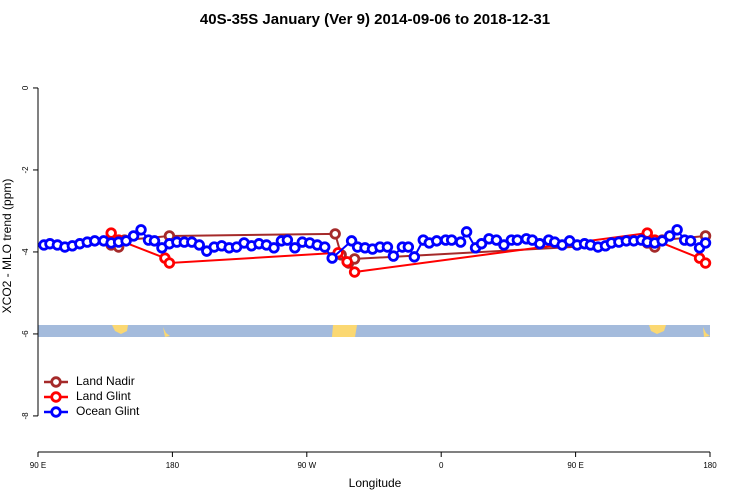 Image resolution: width=750 pixels, height=500 pixels. What do you see at coordinates (105, 381) in the screenshot?
I see `legend-label: Land Nadir` at bounding box center [105, 381].